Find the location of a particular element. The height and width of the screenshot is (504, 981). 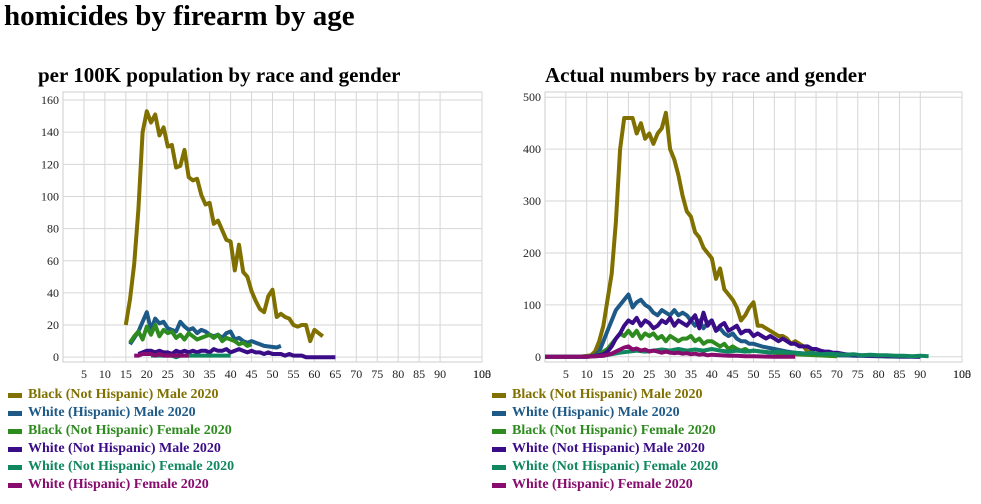

y-tick-label: 20 is located at coordinates (53, 325).